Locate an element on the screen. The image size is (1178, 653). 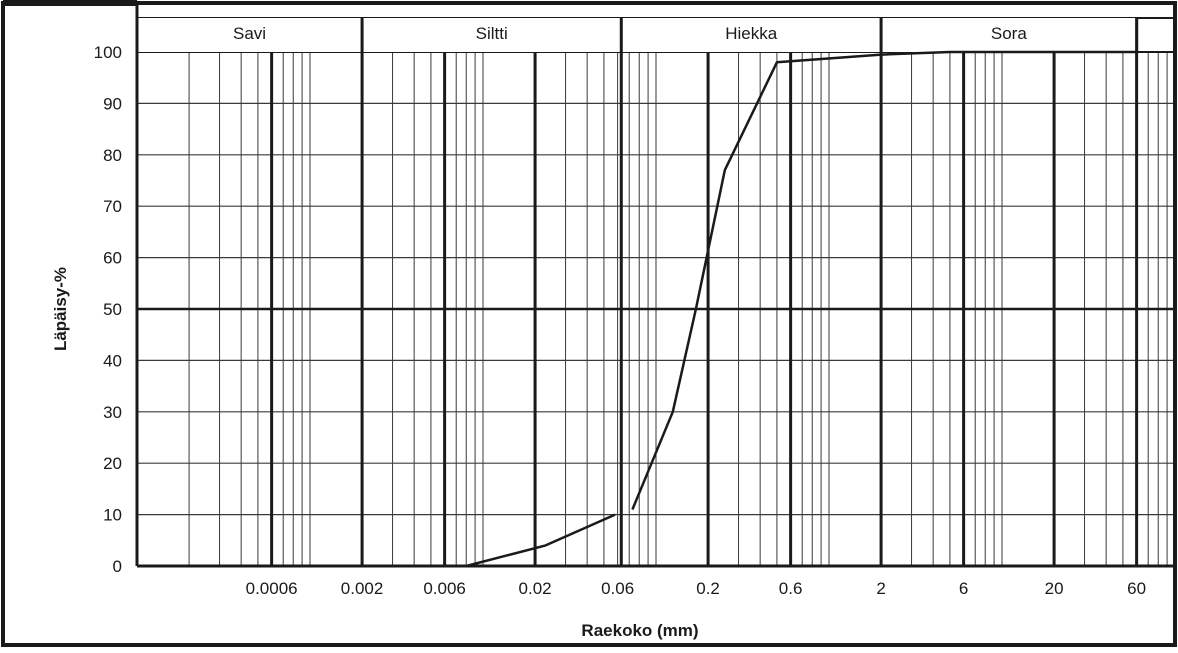
band-label-savi: Savi is located at coordinates (249, 33).